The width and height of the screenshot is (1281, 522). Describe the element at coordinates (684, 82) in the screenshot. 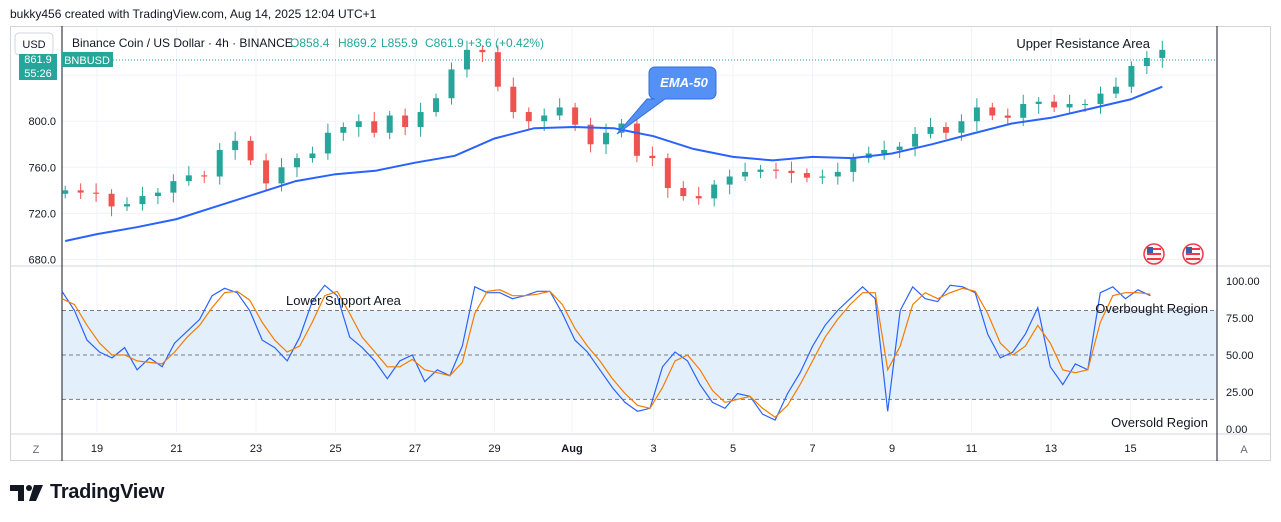

I see `ema-callout-label: EMA-50` at that location.